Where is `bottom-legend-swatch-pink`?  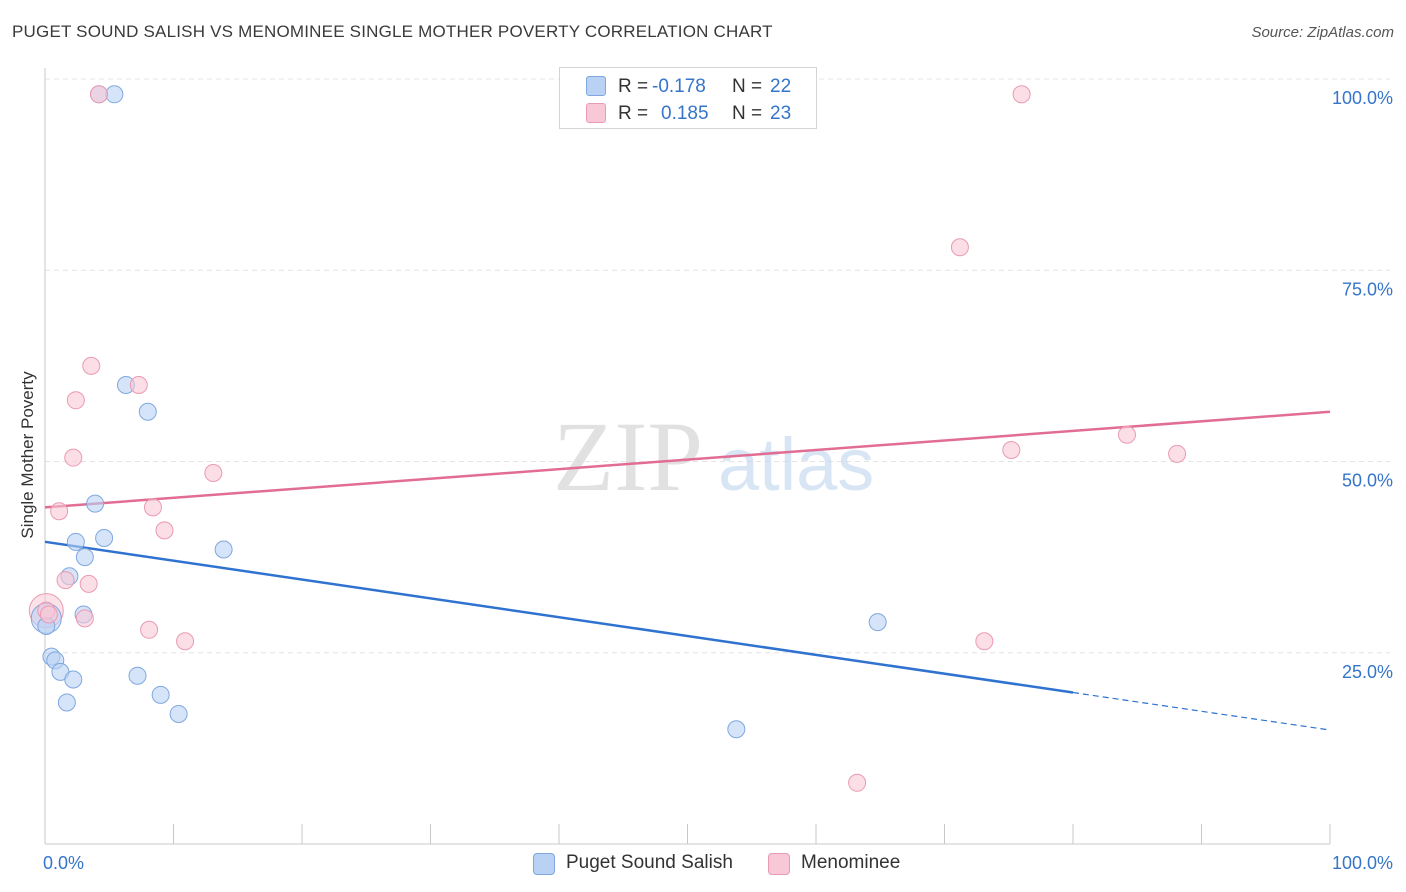
bottom-legend-swatch-pink is located at coordinates (779, 864).